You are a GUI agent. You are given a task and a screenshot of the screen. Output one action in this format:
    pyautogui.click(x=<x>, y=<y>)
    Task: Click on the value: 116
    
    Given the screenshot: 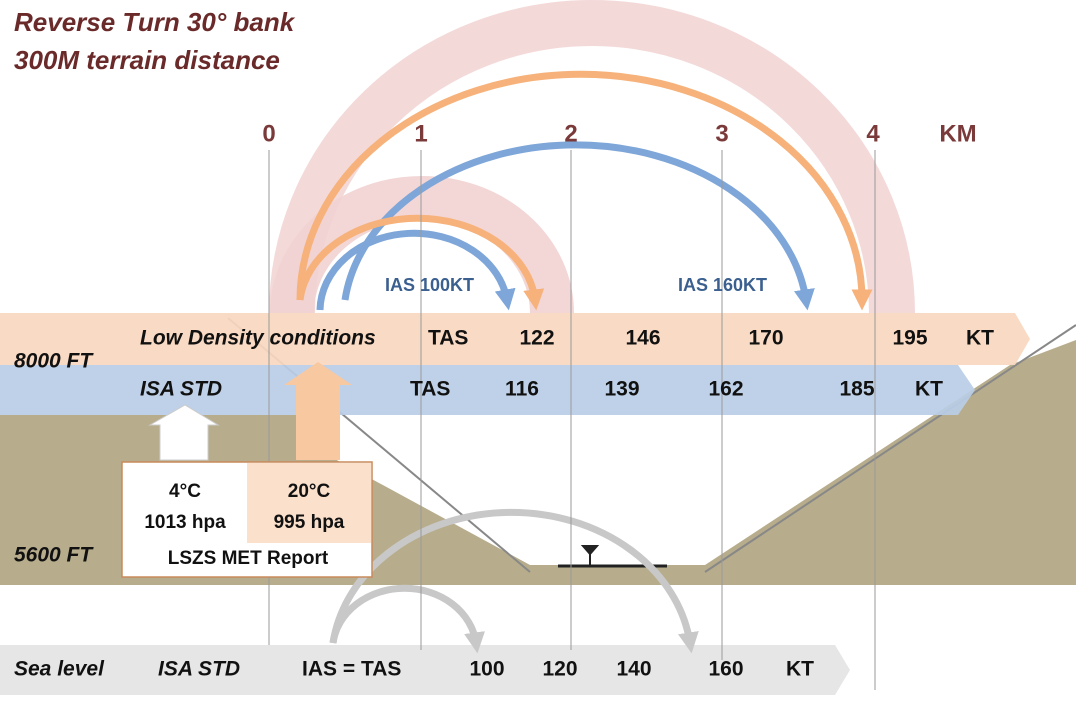 What is the action you would take?
    pyautogui.click(x=522, y=389)
    